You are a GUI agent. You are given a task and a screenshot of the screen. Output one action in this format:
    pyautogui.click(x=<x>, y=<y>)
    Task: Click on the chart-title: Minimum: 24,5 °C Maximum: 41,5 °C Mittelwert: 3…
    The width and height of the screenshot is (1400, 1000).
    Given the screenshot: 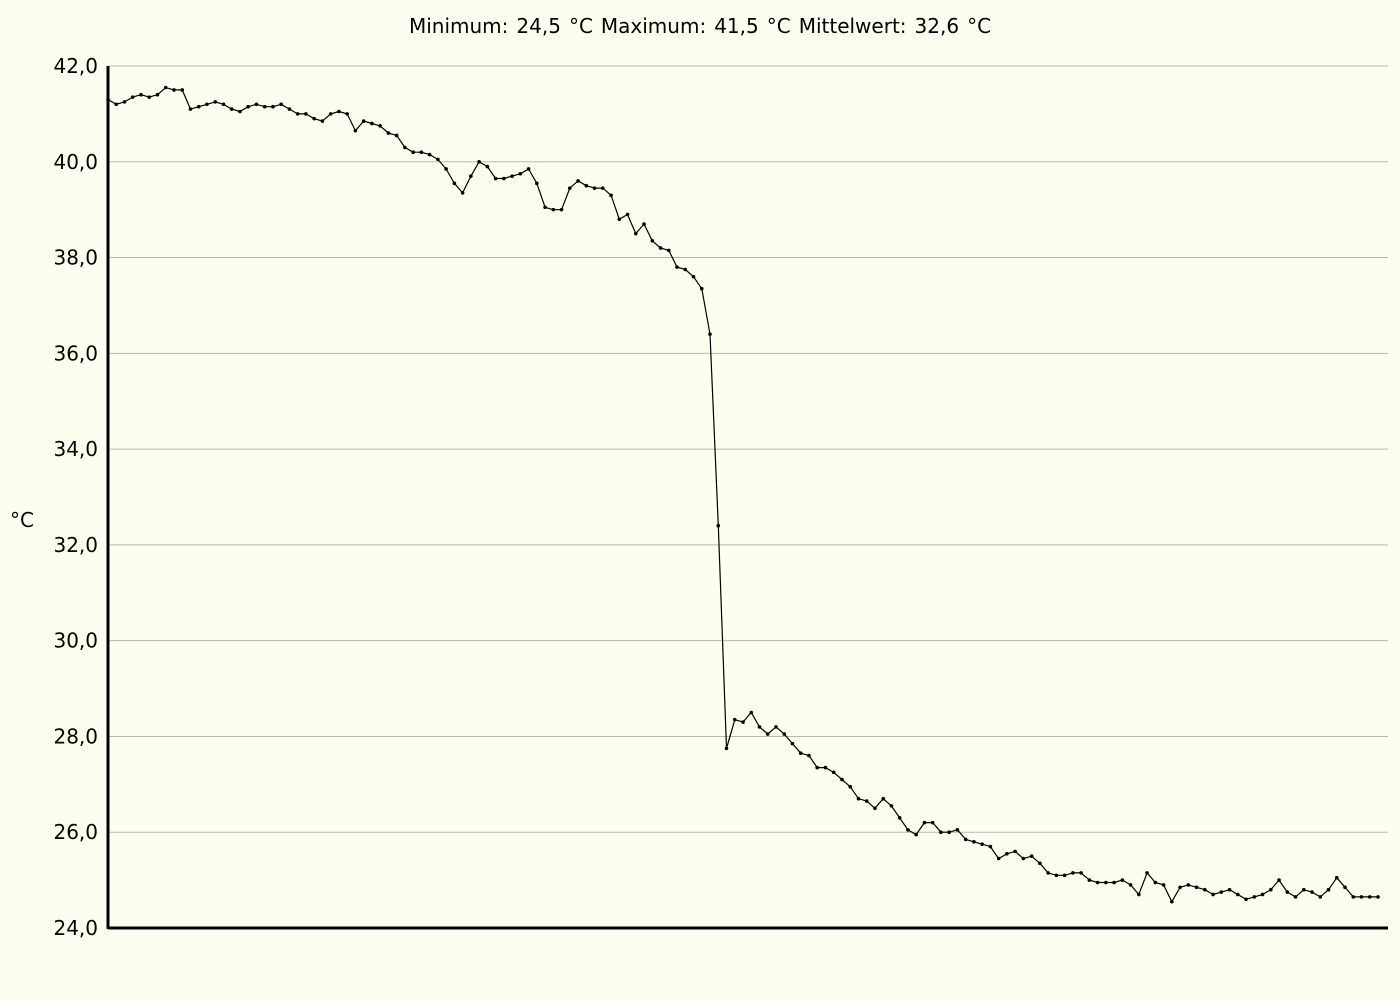 What is the action you would take?
    pyautogui.click(x=700, y=26)
    